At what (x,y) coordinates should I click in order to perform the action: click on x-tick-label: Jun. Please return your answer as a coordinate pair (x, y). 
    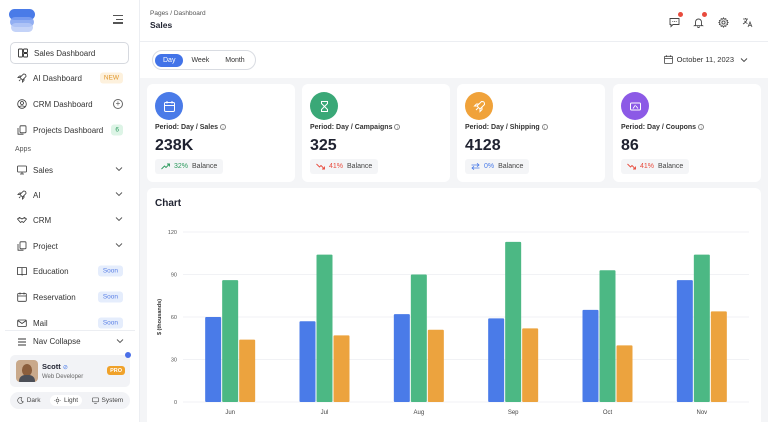
    Looking at the image, I should click on (230, 413).